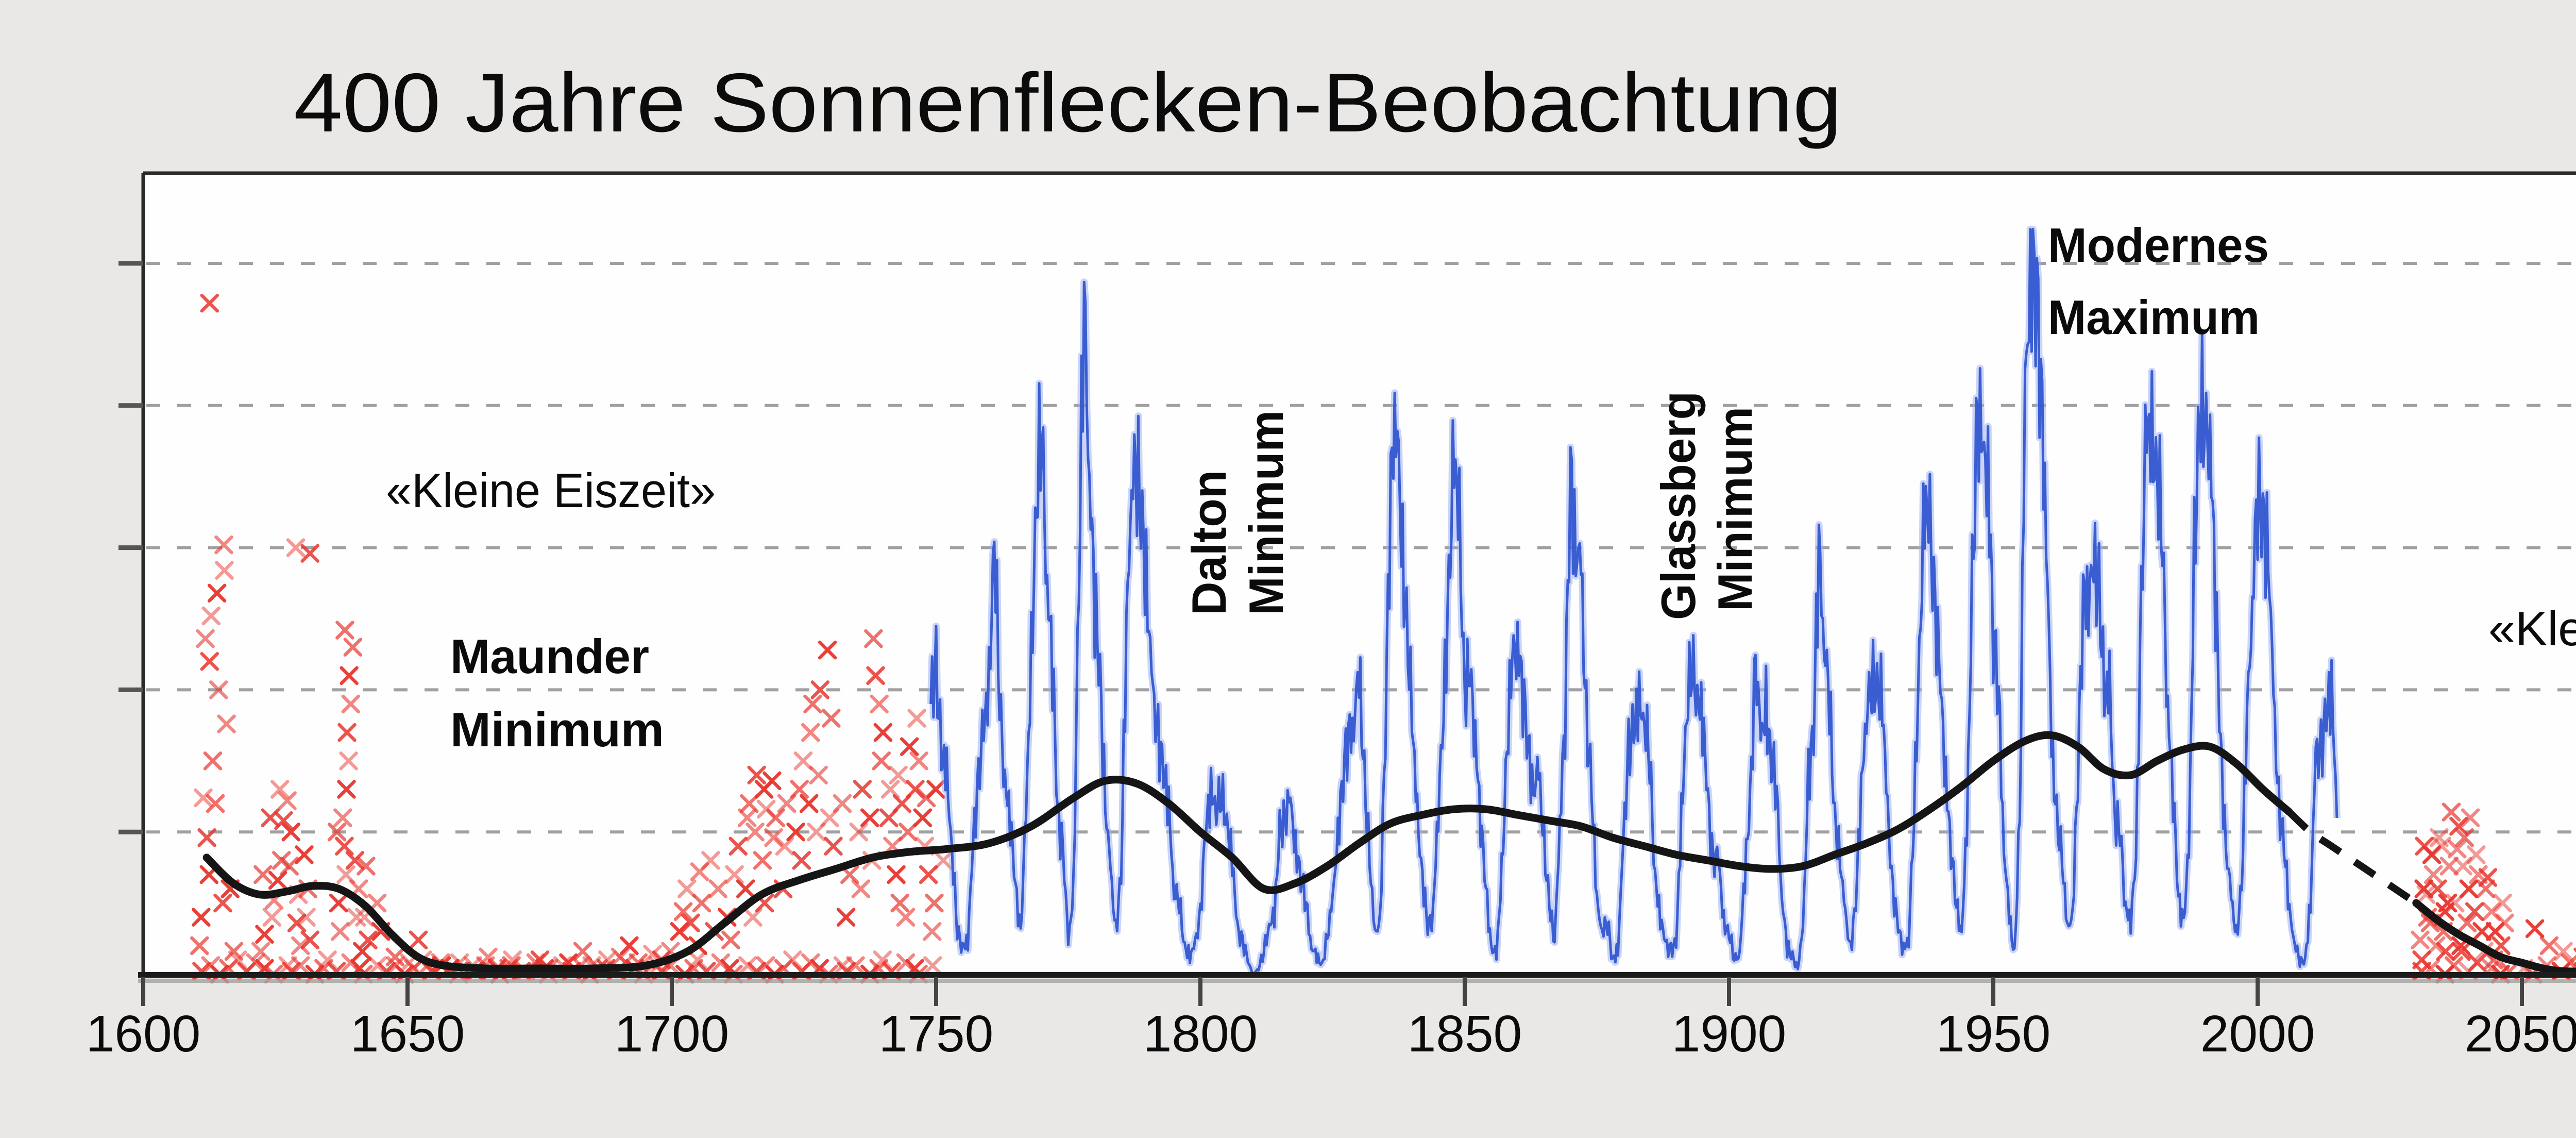 The image size is (2576, 1138). I want to click on x-tick-label: 2000, so click(2257, 1034).